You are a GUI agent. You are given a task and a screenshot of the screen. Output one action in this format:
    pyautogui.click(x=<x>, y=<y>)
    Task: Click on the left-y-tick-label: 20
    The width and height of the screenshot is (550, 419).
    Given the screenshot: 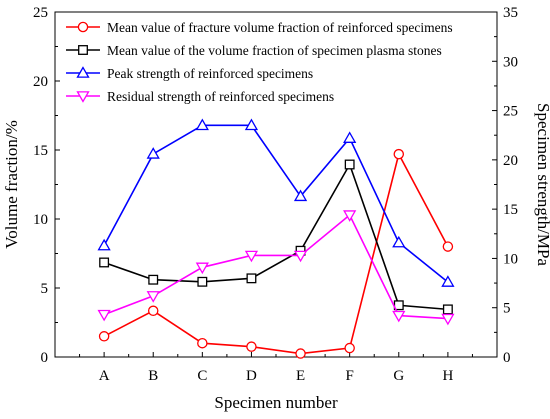 What is the action you would take?
    pyautogui.click(x=40, y=82)
    